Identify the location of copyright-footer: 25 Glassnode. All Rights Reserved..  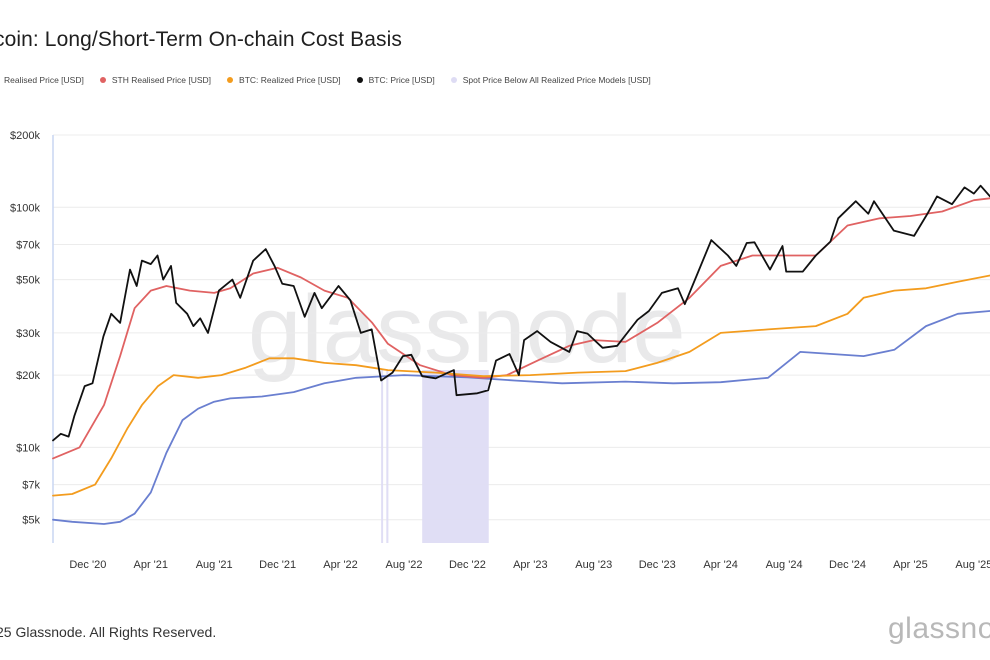
(108, 632).